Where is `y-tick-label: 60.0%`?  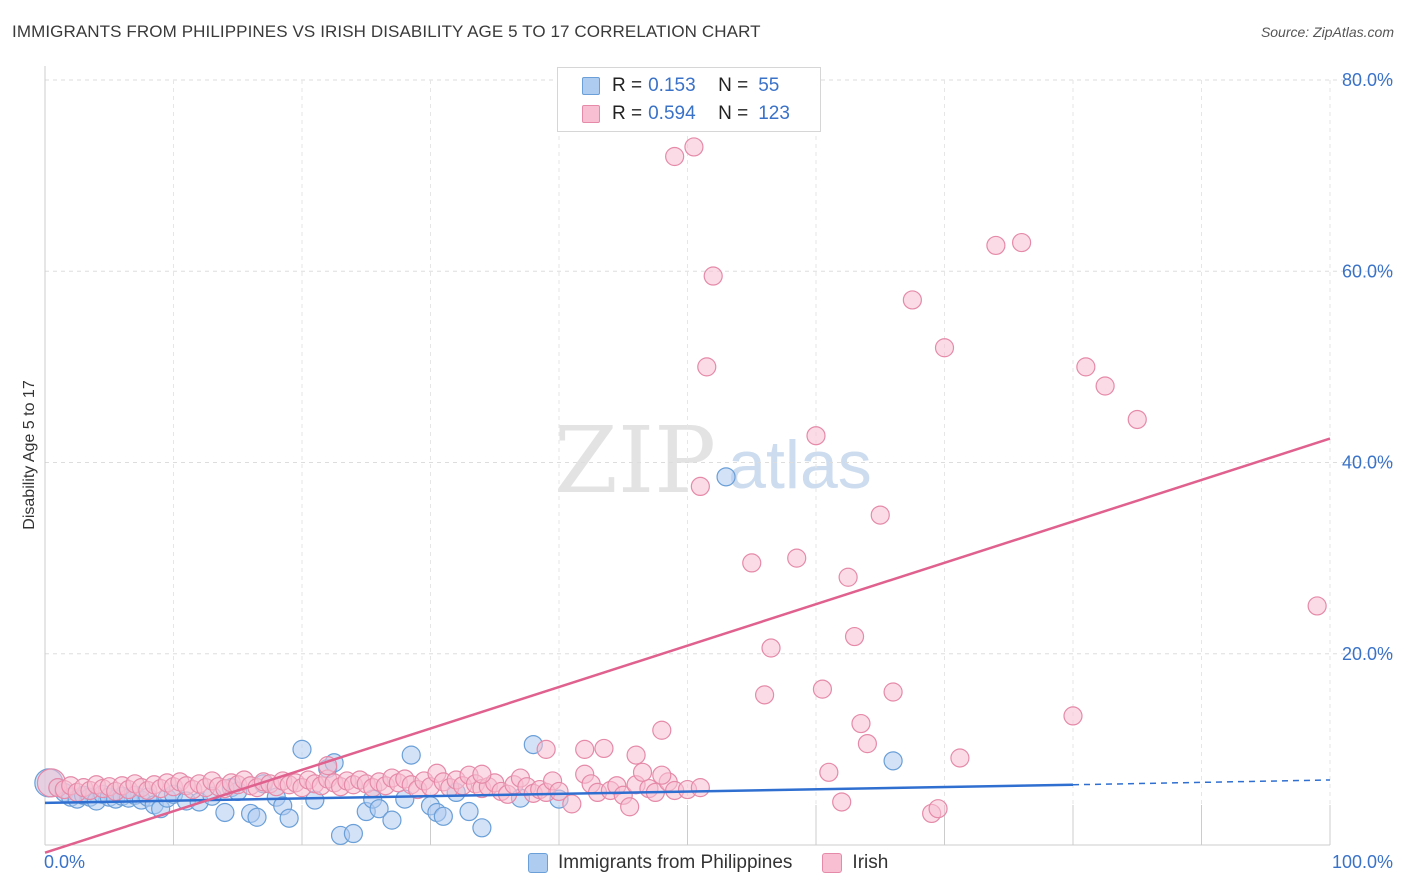
y-tick-label: 60.0% is located at coordinates (1367, 271).